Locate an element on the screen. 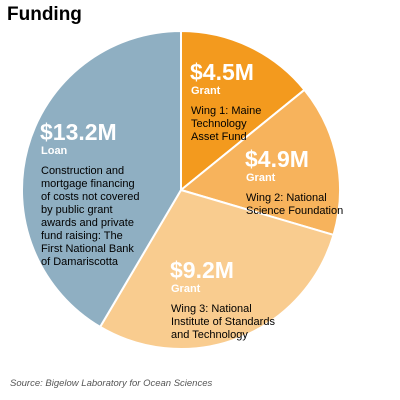 The height and width of the screenshot is (400, 400). slice-description-line: Institute of Standards is located at coordinates (223, 322).